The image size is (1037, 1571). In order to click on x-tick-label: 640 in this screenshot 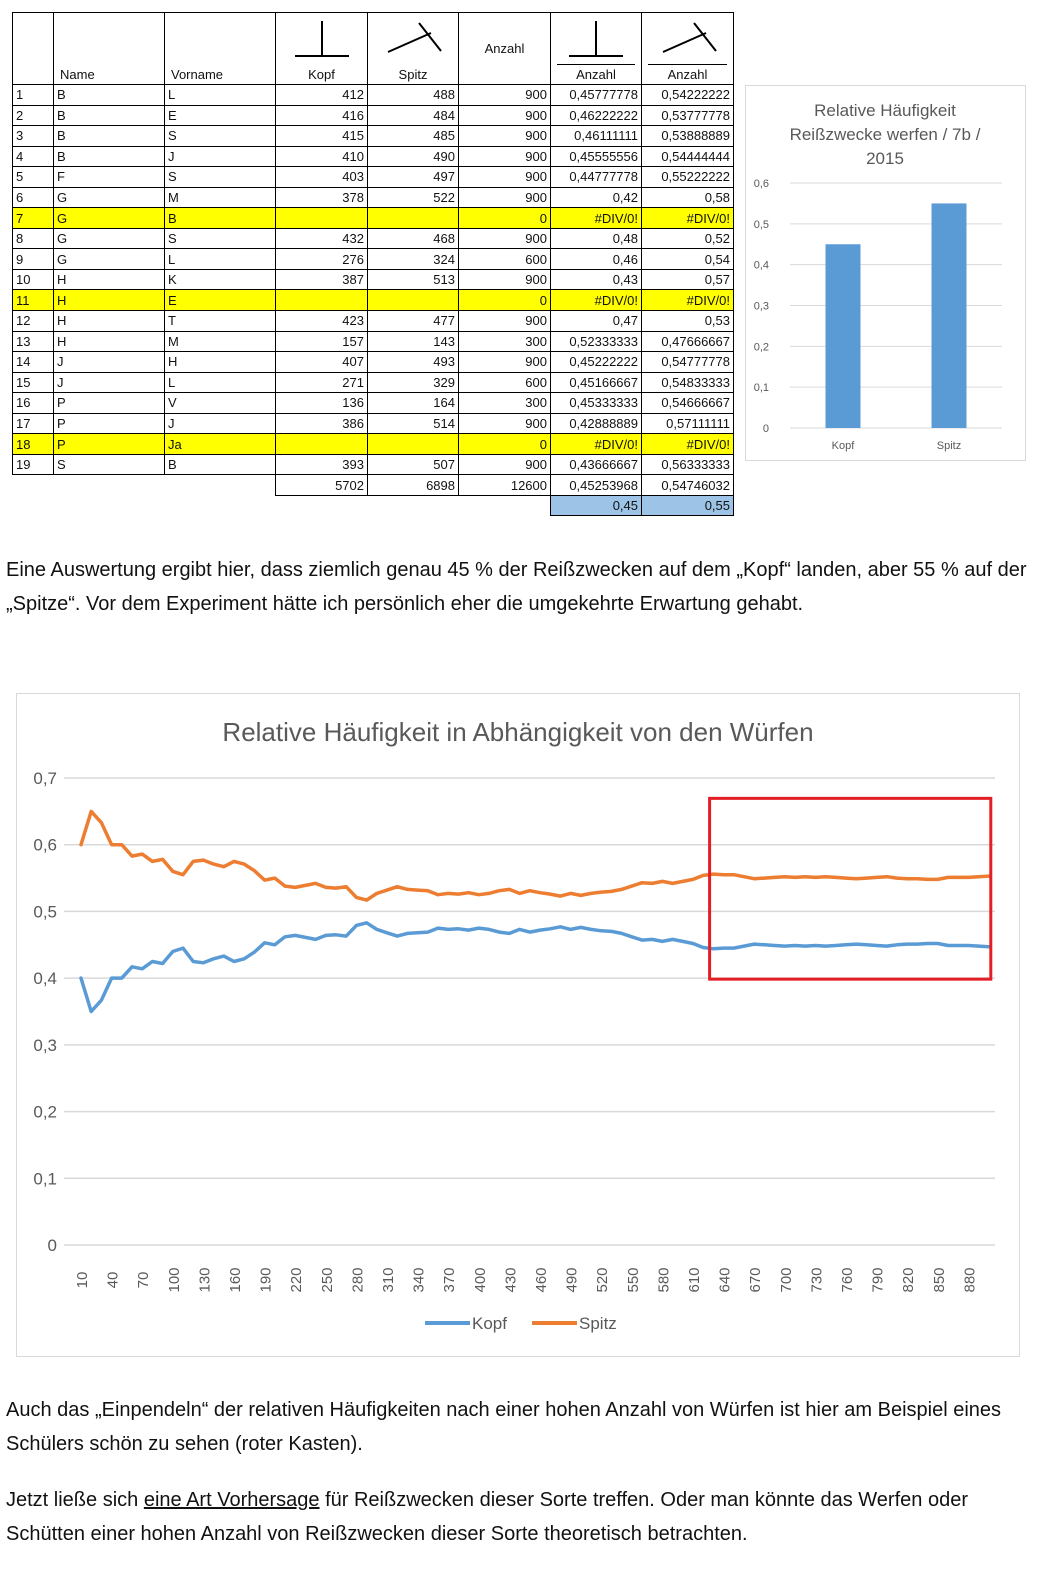, I will do `click(725, 1279)`.